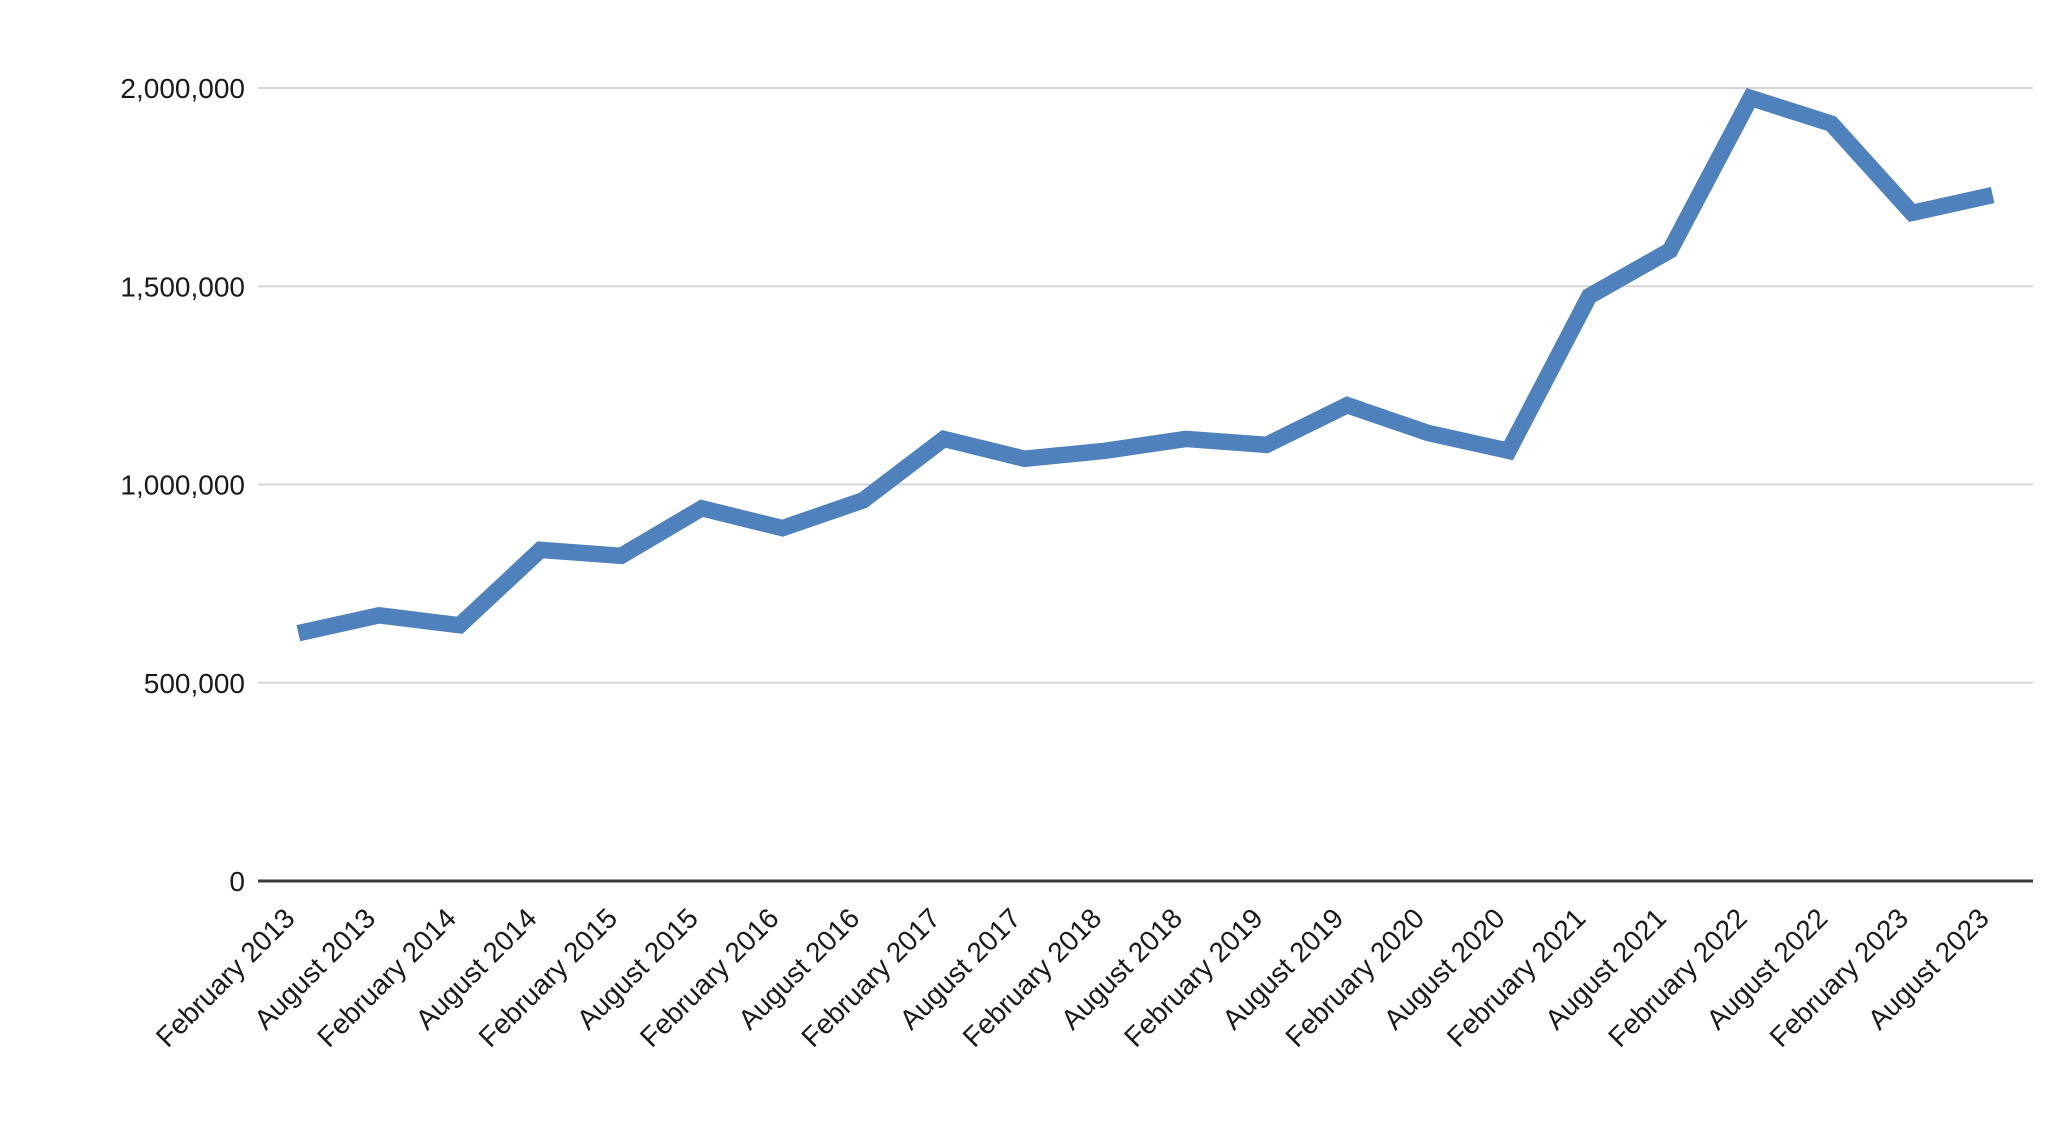 This screenshot has width=2048, height=1133. Describe the element at coordinates (182, 88) in the screenshot. I see `y-axis-tick-label: 2,000,000` at that location.